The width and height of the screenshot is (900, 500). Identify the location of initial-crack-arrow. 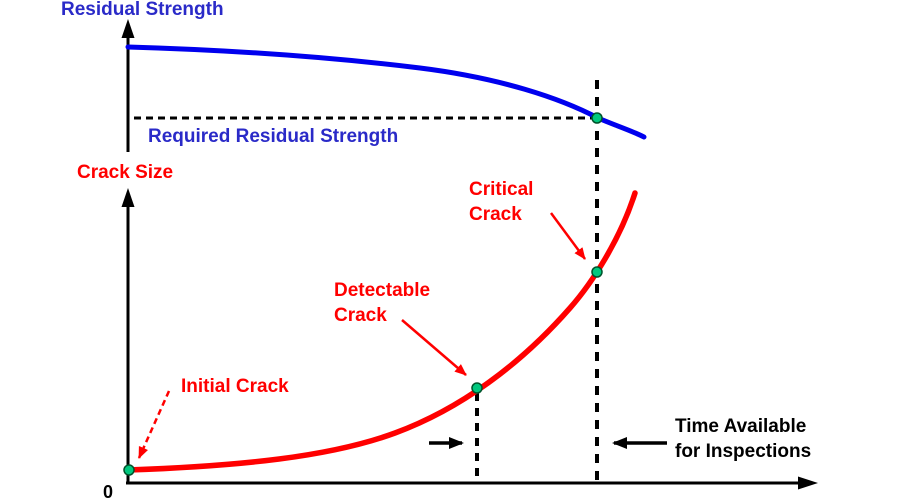
(154, 424).